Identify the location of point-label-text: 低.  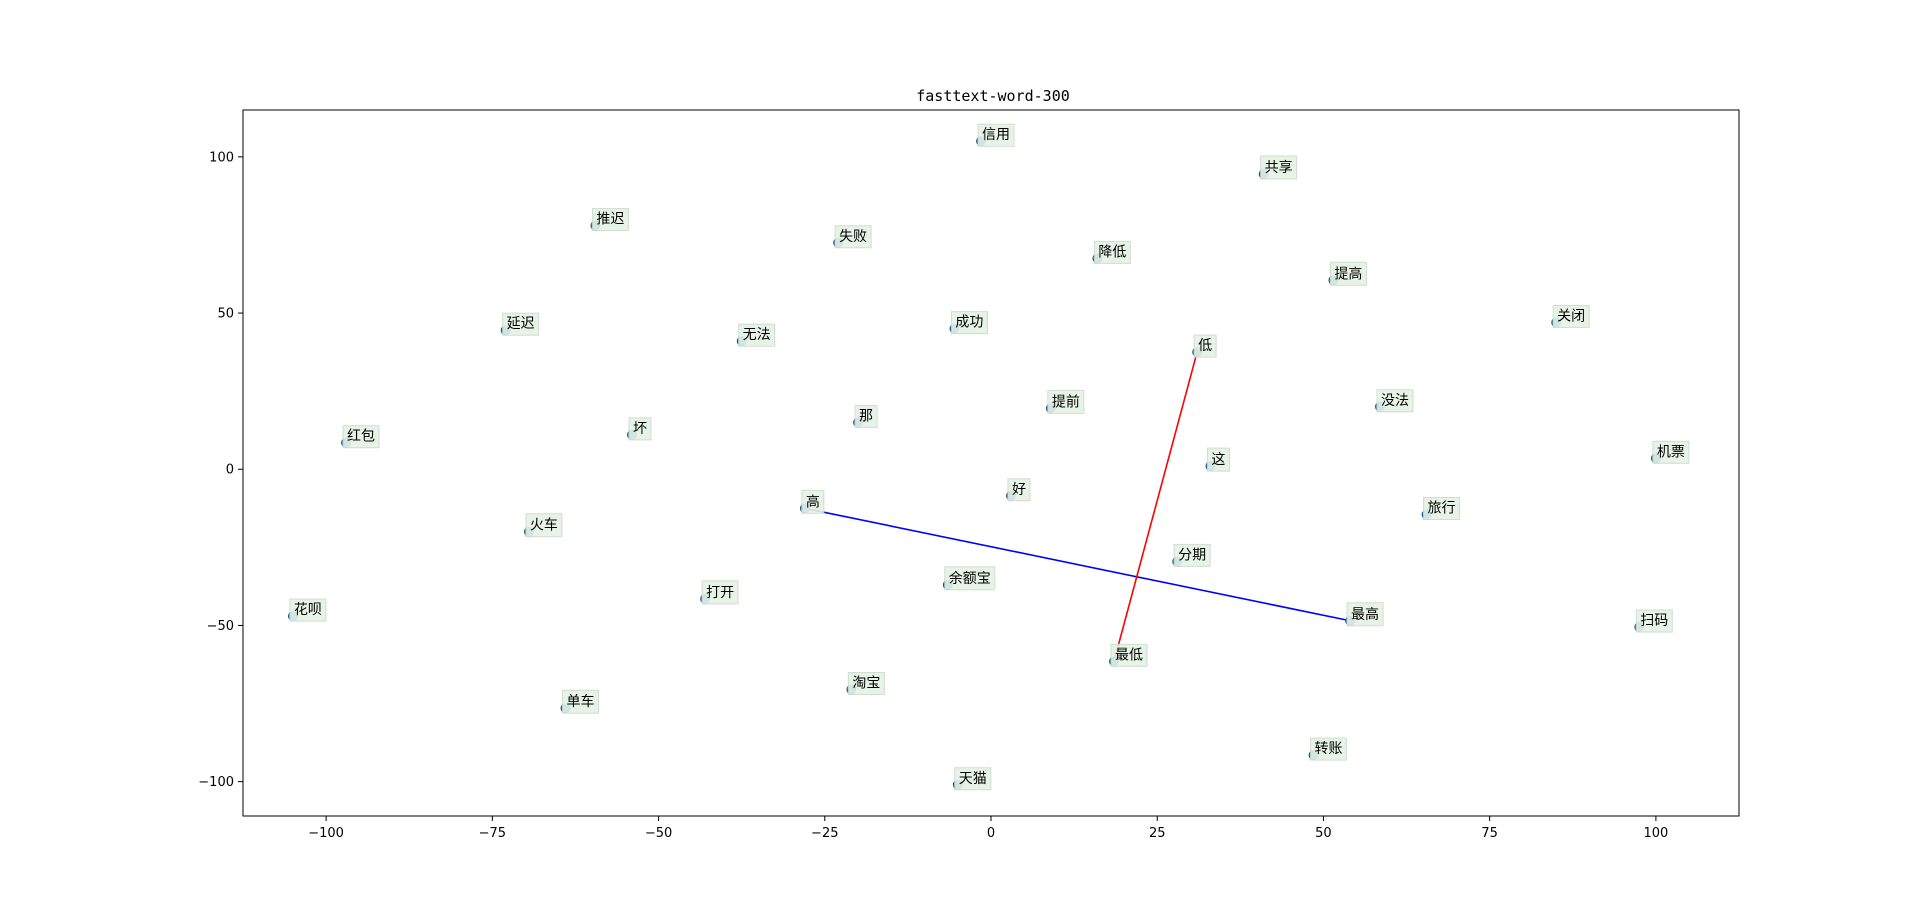
(1205, 346).